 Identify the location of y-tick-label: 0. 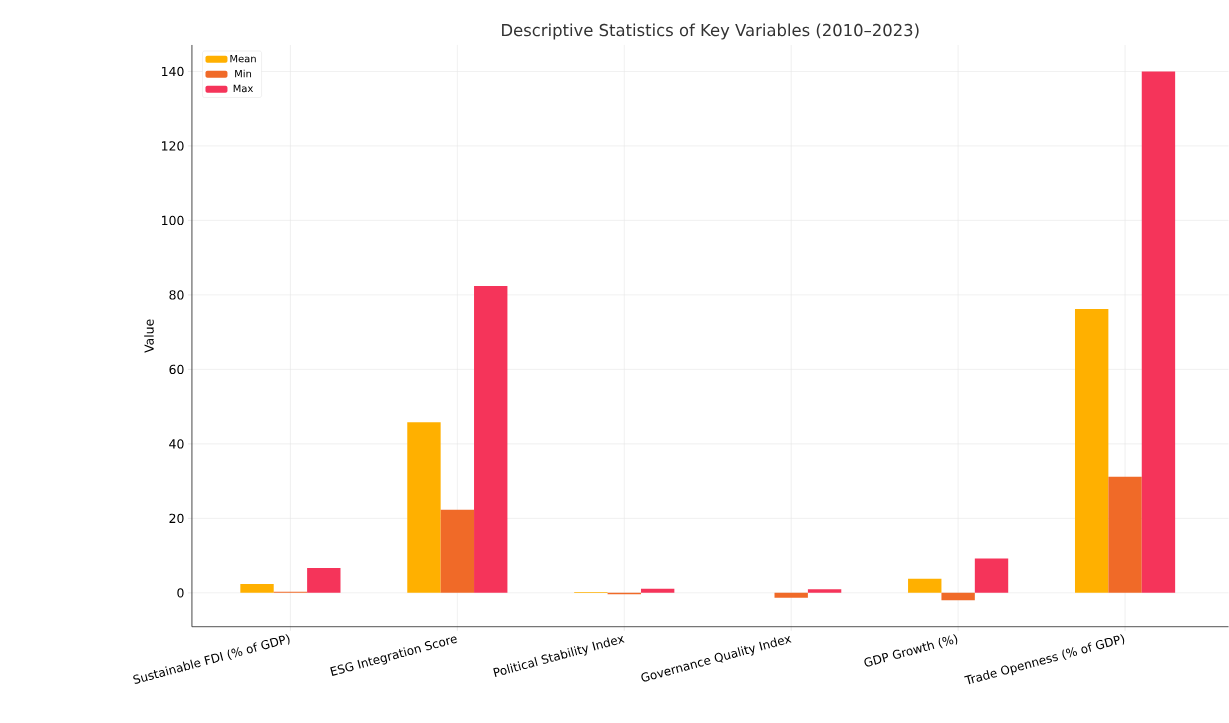
(180, 593).